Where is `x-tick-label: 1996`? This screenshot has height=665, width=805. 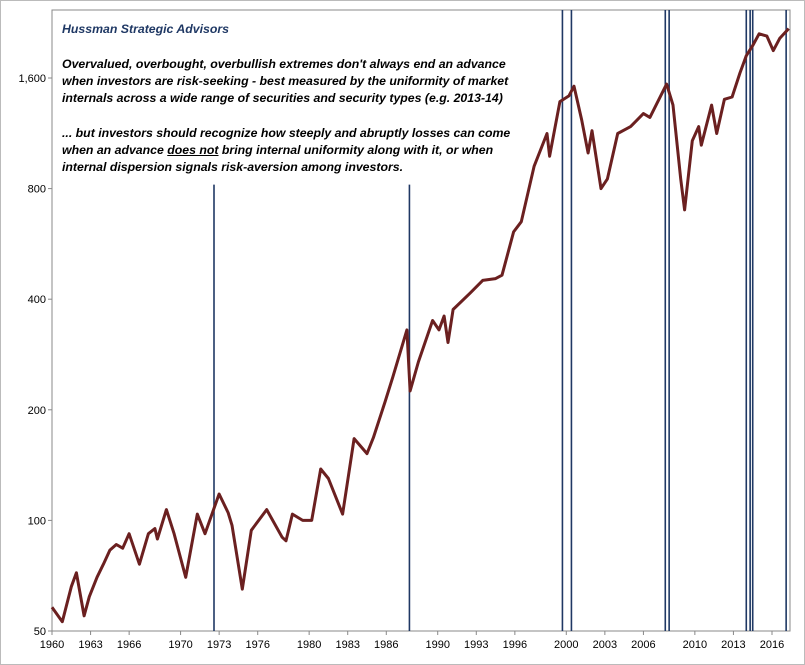
x-tick-label: 1996 is located at coordinates (515, 645).